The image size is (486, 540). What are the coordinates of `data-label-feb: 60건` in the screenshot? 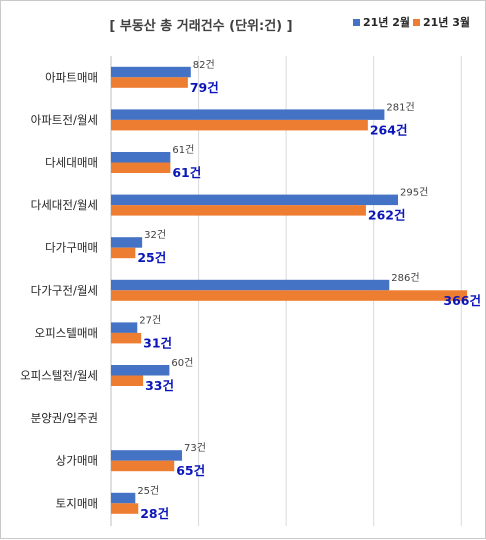 It's located at (182, 363).